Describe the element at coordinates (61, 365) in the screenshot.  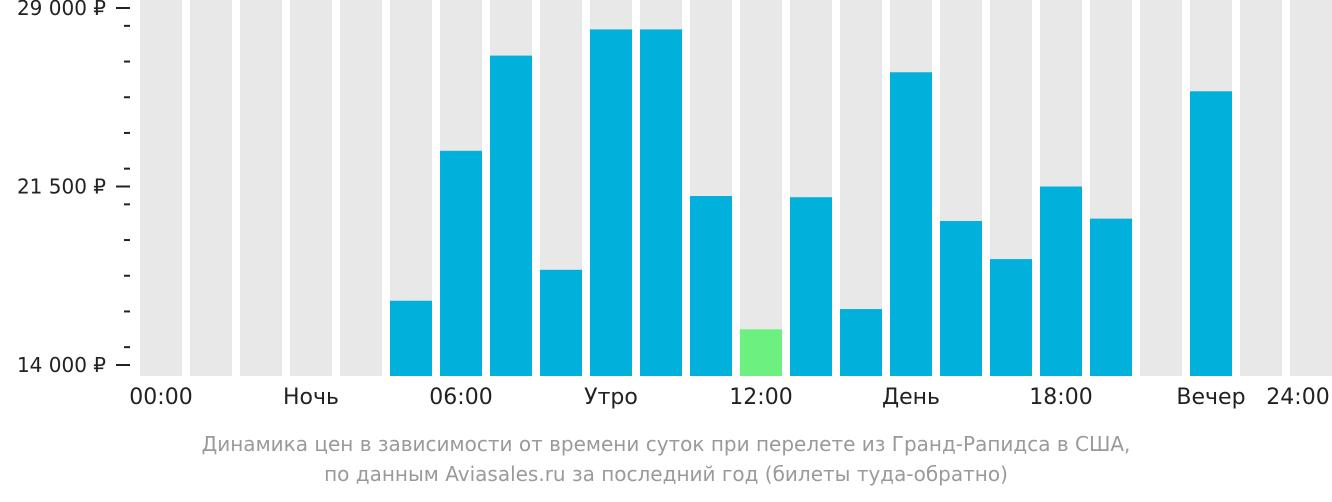
I see `y-tick-label: 14 000 ₽` at that location.